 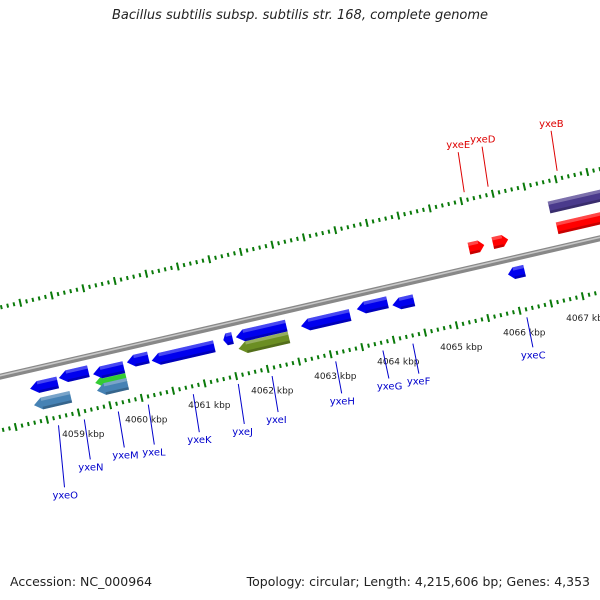 I want to click on gene-label-yxeN: yxeN, so click(x=90, y=467).